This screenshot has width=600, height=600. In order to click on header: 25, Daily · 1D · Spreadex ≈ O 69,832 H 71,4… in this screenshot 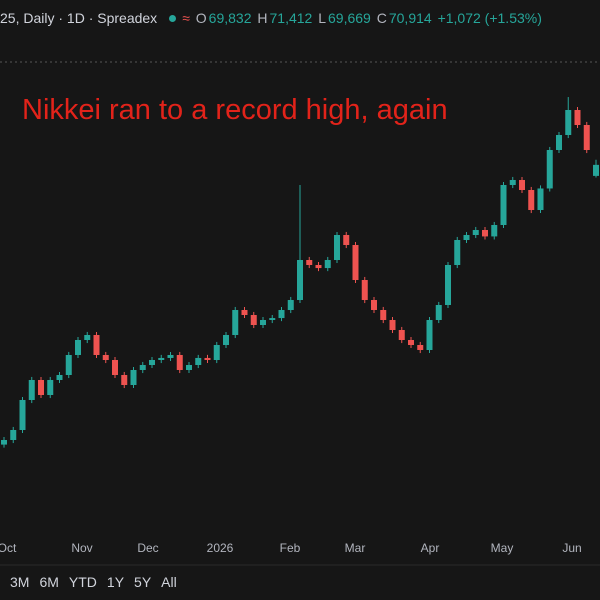, I will do `click(272, 18)`.